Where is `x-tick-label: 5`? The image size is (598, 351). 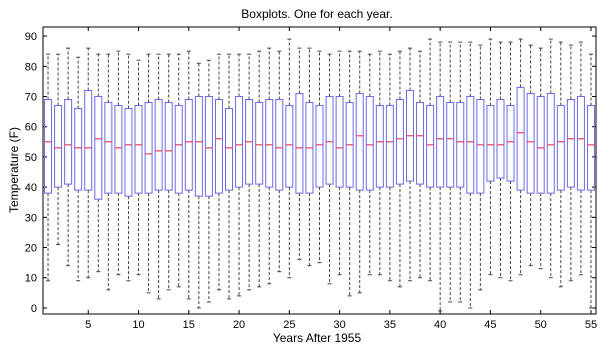
x-tick-label: 5 is located at coordinates (88, 325).